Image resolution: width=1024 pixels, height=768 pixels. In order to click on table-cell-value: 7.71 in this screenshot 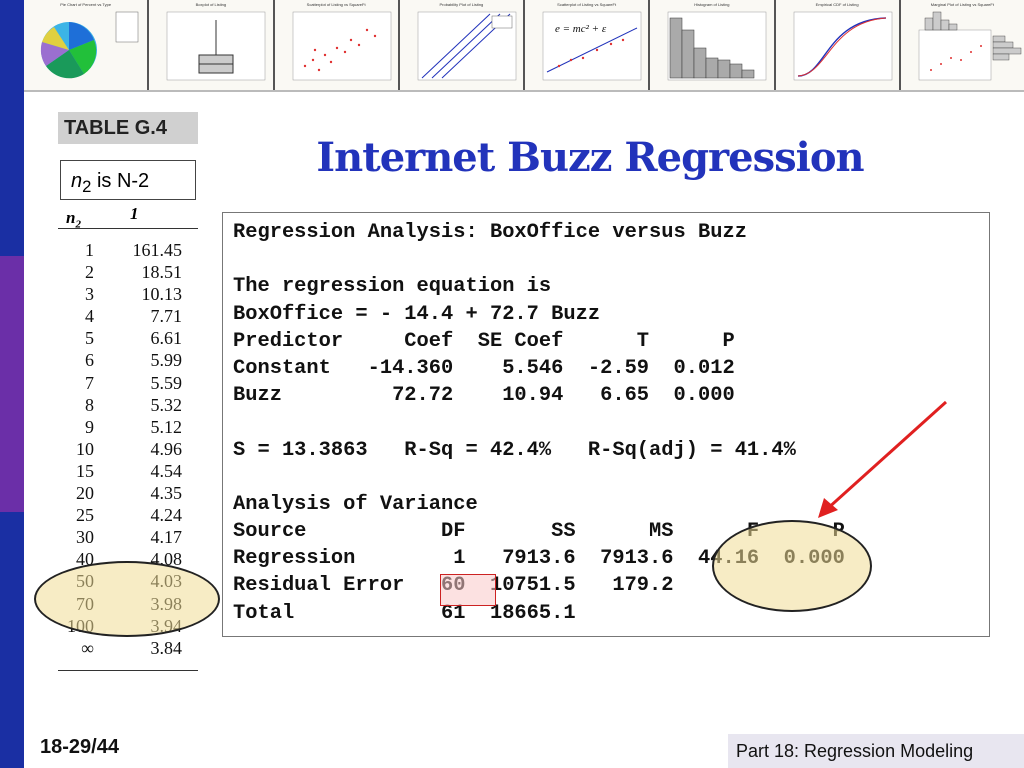, I will do `click(166, 316)`.